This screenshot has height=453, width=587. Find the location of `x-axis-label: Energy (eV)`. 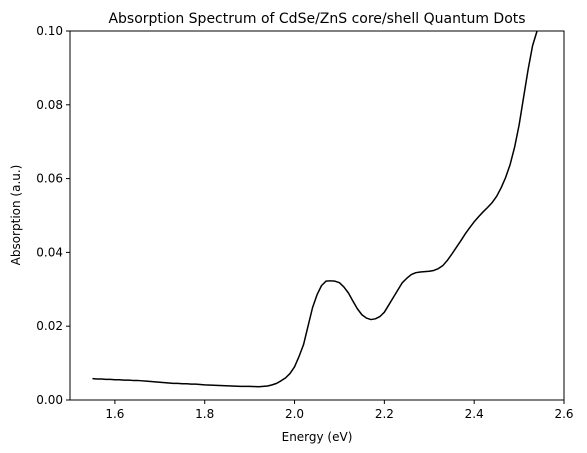

x-axis-label: Energy (eV) is located at coordinates (317, 437).